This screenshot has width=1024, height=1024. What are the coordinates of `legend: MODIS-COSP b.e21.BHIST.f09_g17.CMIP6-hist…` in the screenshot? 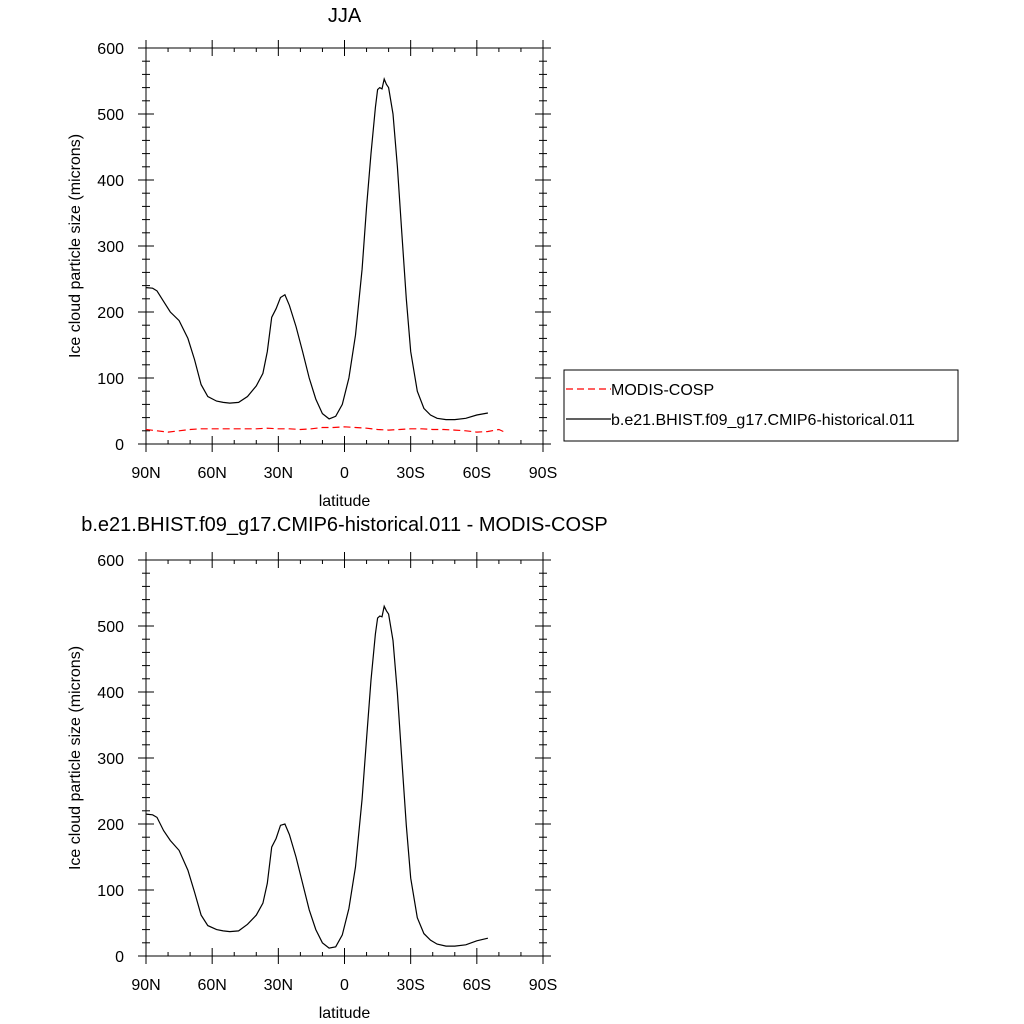 It's located at (761, 405).